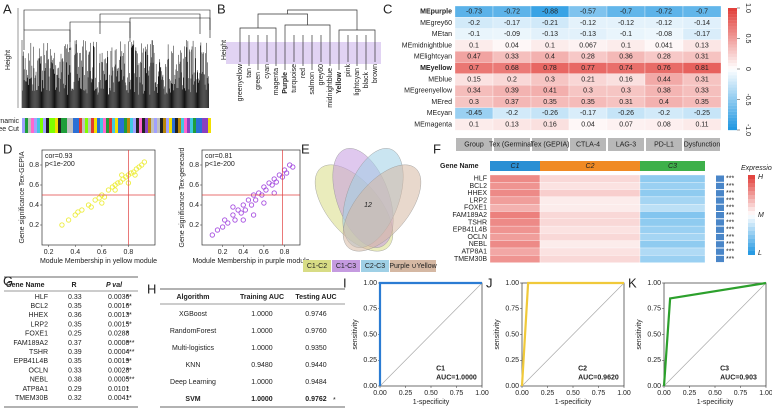 Image resolution: width=772 pixels, height=412 pixels. I want to click on gene-label: BCL2, so click(478, 186).